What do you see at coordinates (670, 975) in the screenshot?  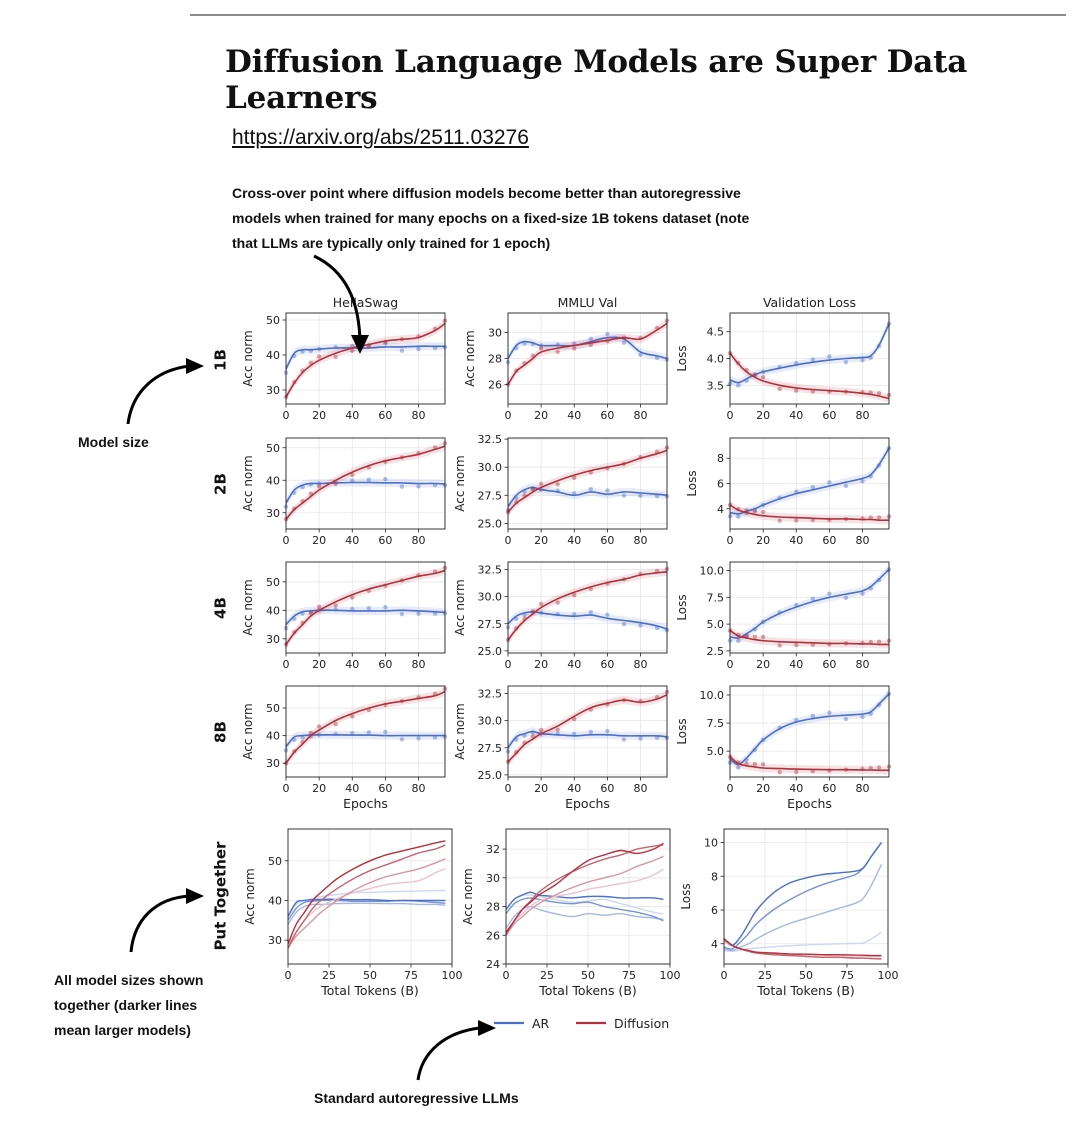 I see `x-tick-label: 100` at bounding box center [670, 975].